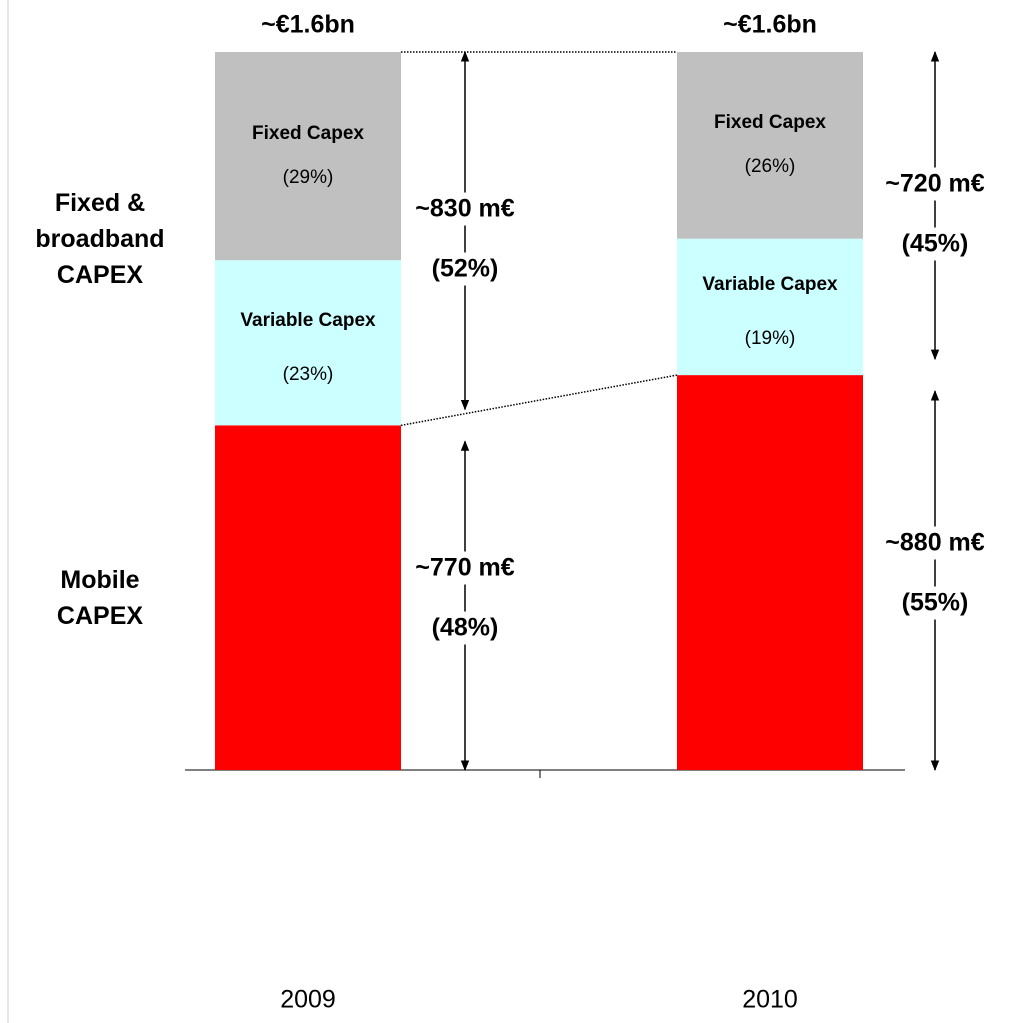 This screenshot has width=1012, height=1023. Describe the element at coordinates (100, 597) in the screenshot. I see `group-label: Mobile CAPEX` at that location.